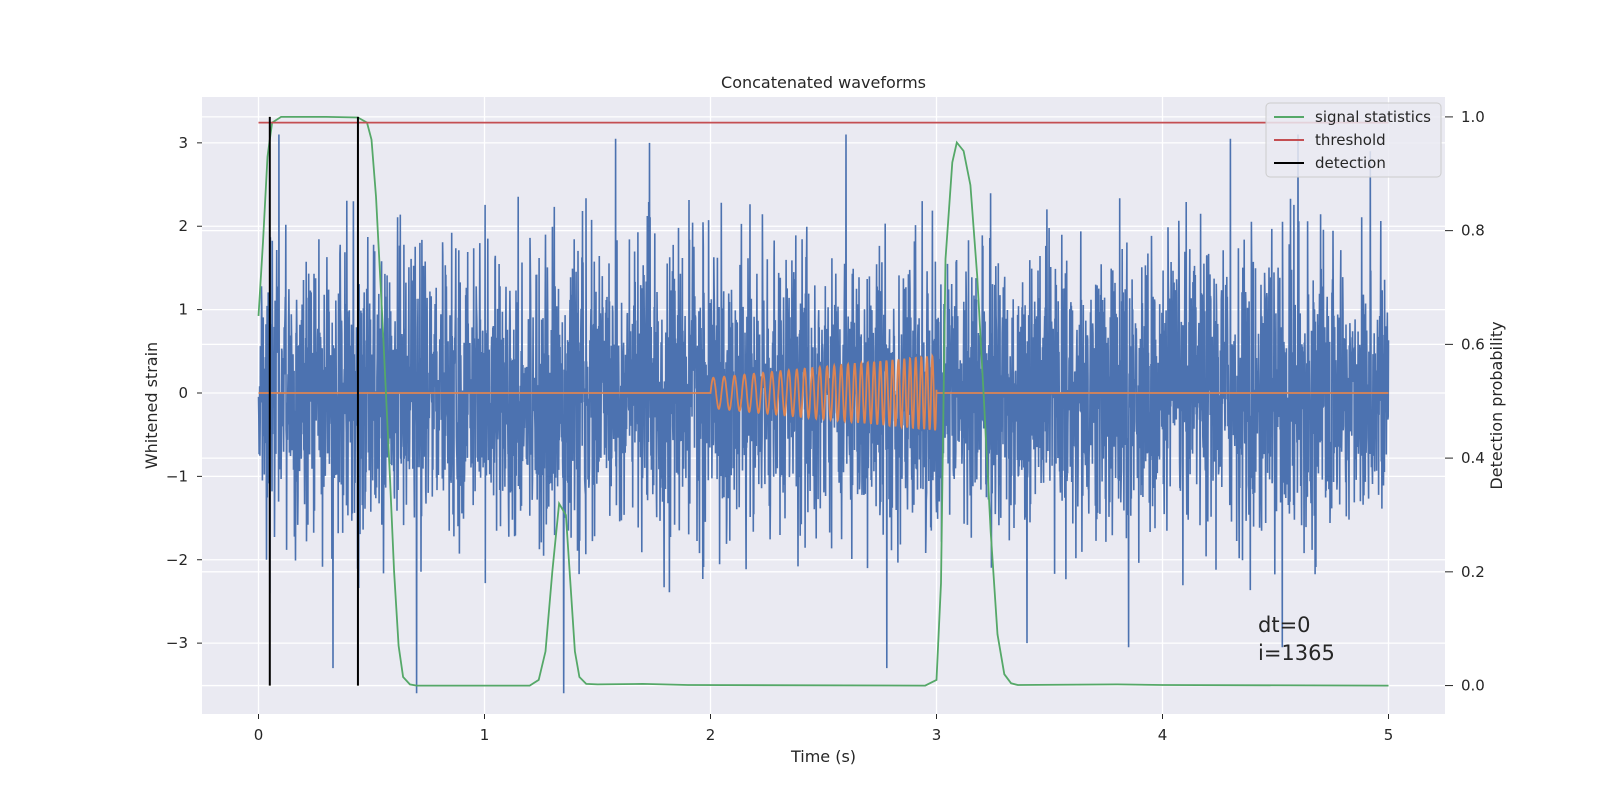  What do you see at coordinates (1473, 572) in the screenshot?
I see `y2-tick-label: 0.2` at bounding box center [1473, 572].